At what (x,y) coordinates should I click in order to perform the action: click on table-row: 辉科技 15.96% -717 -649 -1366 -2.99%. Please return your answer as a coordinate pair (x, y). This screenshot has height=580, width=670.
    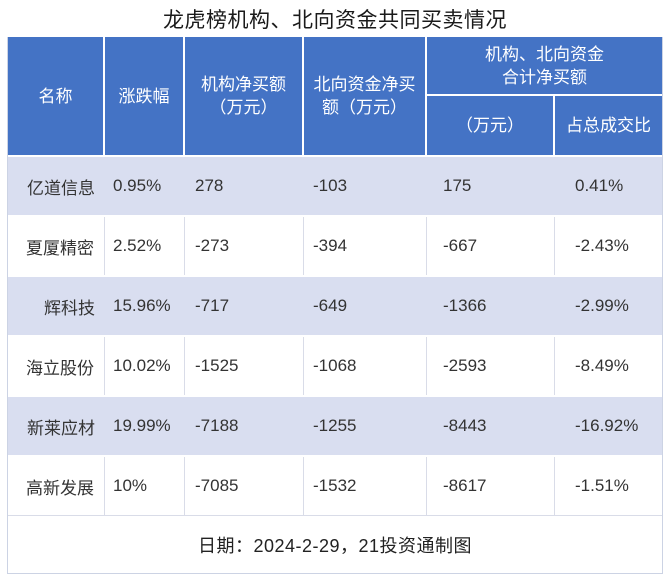
    Looking at the image, I should click on (335, 305).